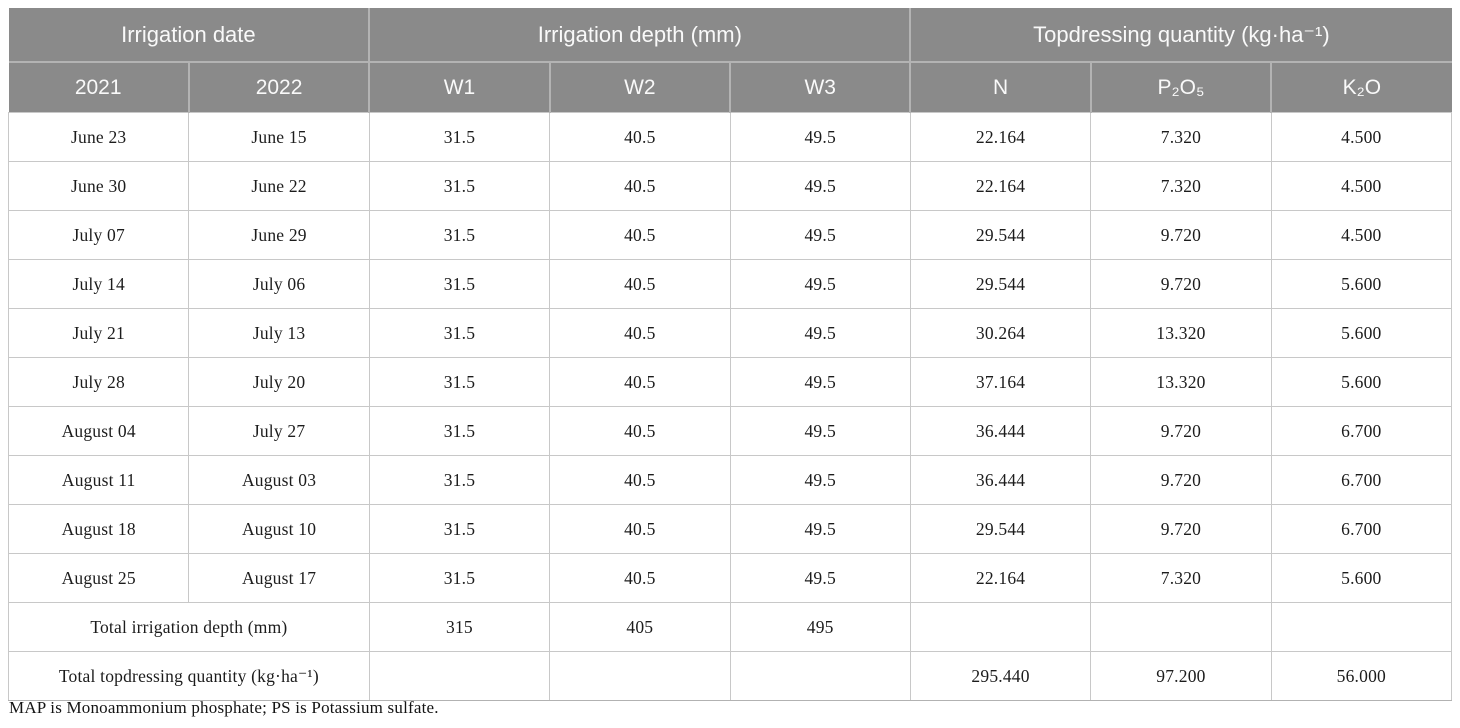 The height and width of the screenshot is (728, 1460). What do you see at coordinates (1181, 676) in the screenshot?
I see `table-cell: 97.200` at bounding box center [1181, 676].